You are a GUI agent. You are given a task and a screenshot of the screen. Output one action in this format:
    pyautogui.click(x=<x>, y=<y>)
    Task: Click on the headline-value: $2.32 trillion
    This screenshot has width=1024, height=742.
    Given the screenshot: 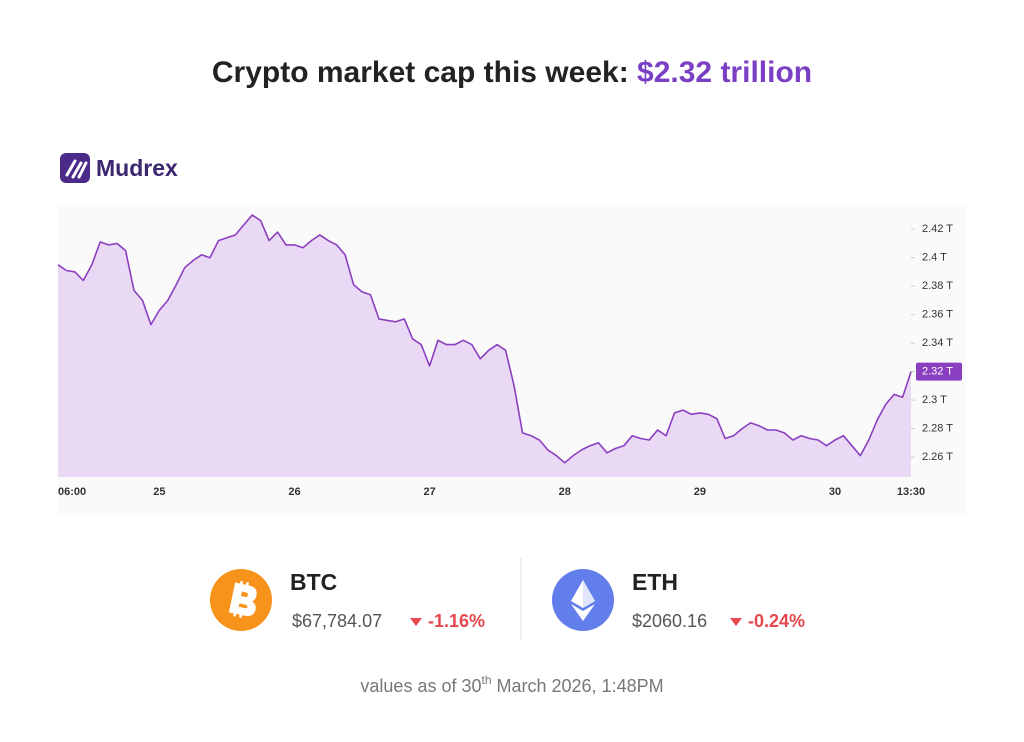 What is the action you would take?
    pyautogui.click(x=724, y=72)
    